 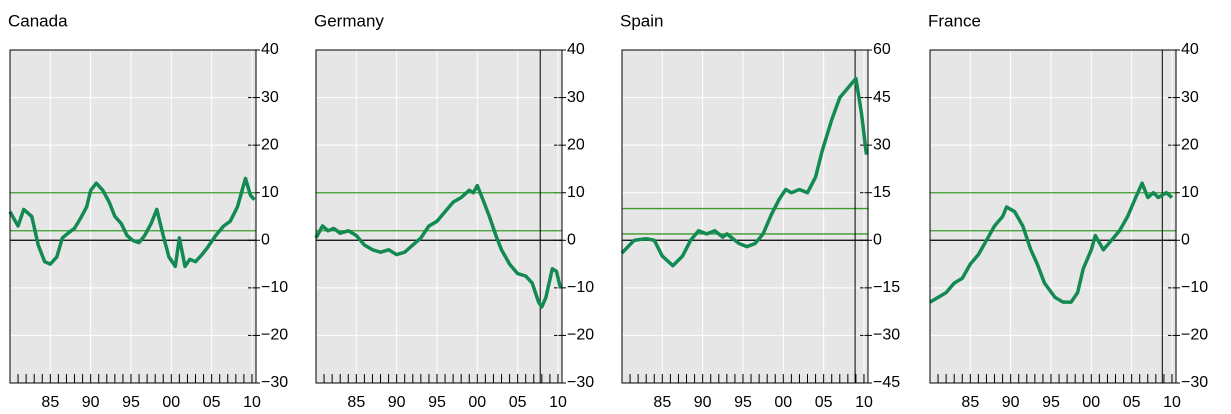 What do you see at coordinates (882, 49) in the screenshot?
I see `y-tick-label: 60` at bounding box center [882, 49].